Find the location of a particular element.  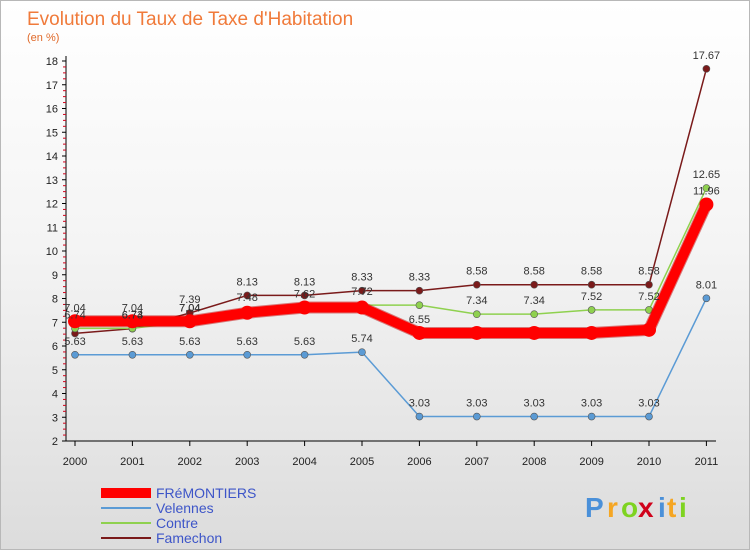

data-label-2: 7.72 is located at coordinates (361, 292).